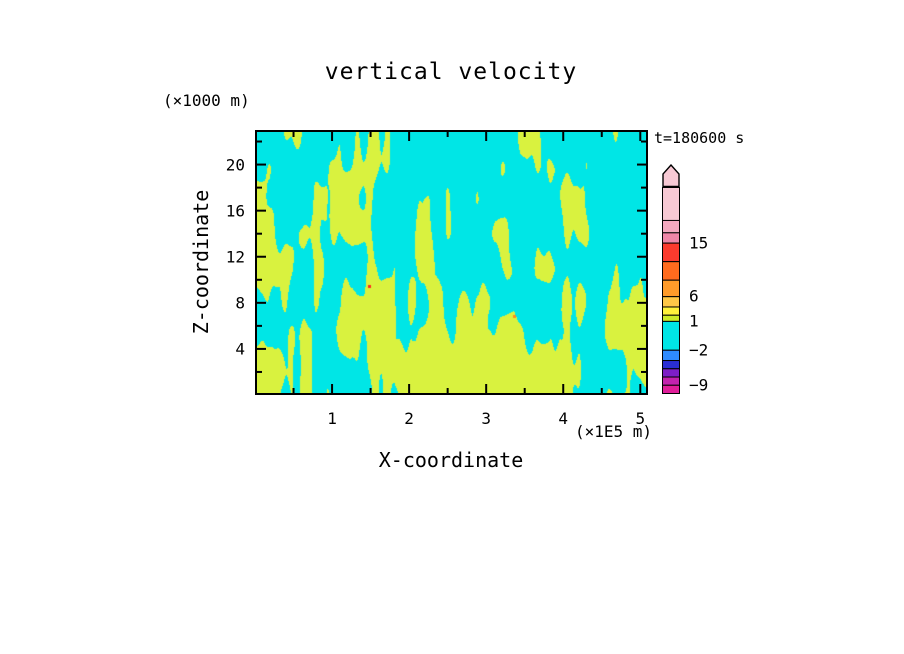 Image resolution: width=904 pixels, height=654 pixels. What do you see at coordinates (563, 418) in the screenshot?
I see `x-tick-label: 4` at bounding box center [563, 418].